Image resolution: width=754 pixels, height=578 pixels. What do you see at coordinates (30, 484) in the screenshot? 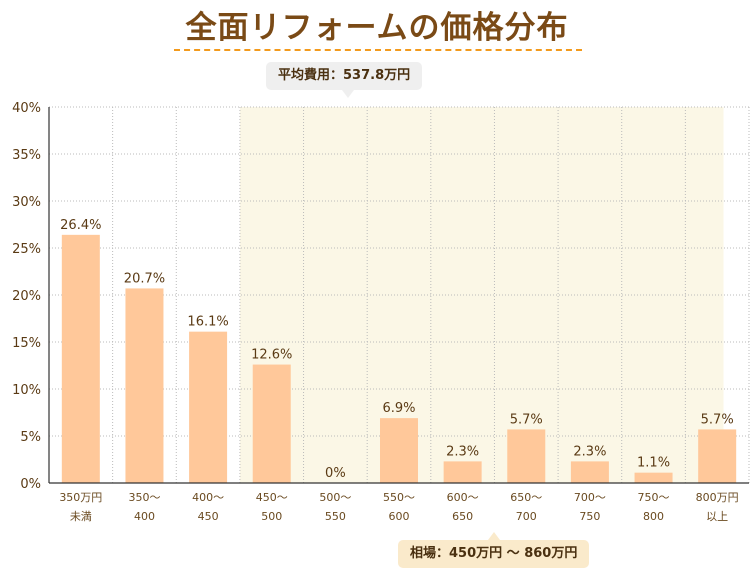
I see `y-tick-label: 0%` at bounding box center [30, 484].